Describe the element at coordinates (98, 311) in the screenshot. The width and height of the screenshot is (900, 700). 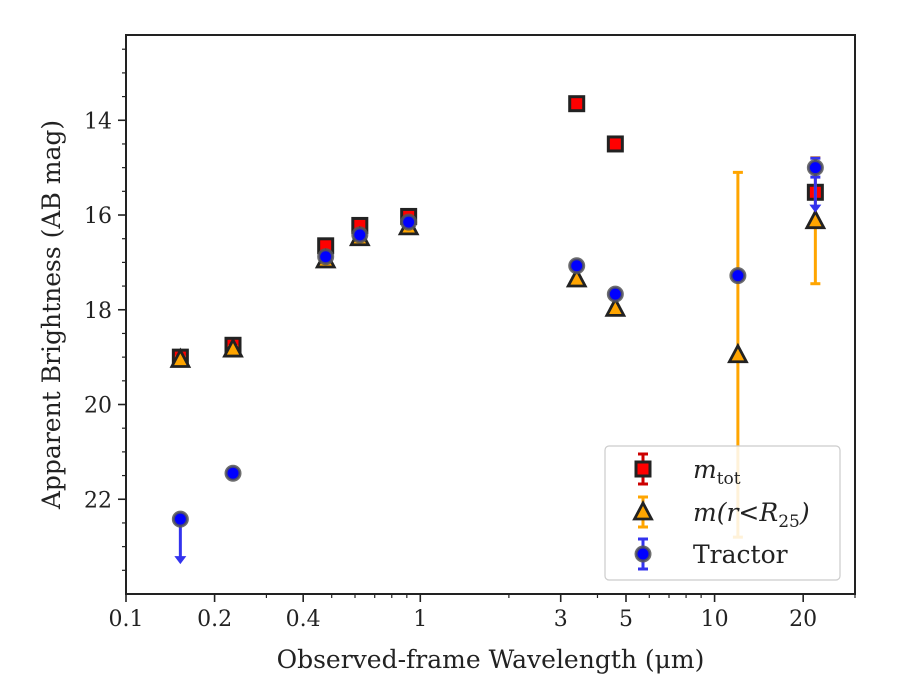
I see `y-tick-label: 18` at that location.